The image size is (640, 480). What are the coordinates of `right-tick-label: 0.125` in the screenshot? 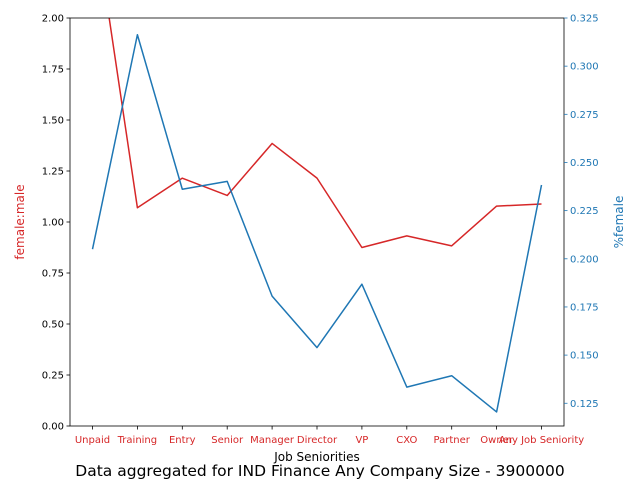 It's located at (584, 404).